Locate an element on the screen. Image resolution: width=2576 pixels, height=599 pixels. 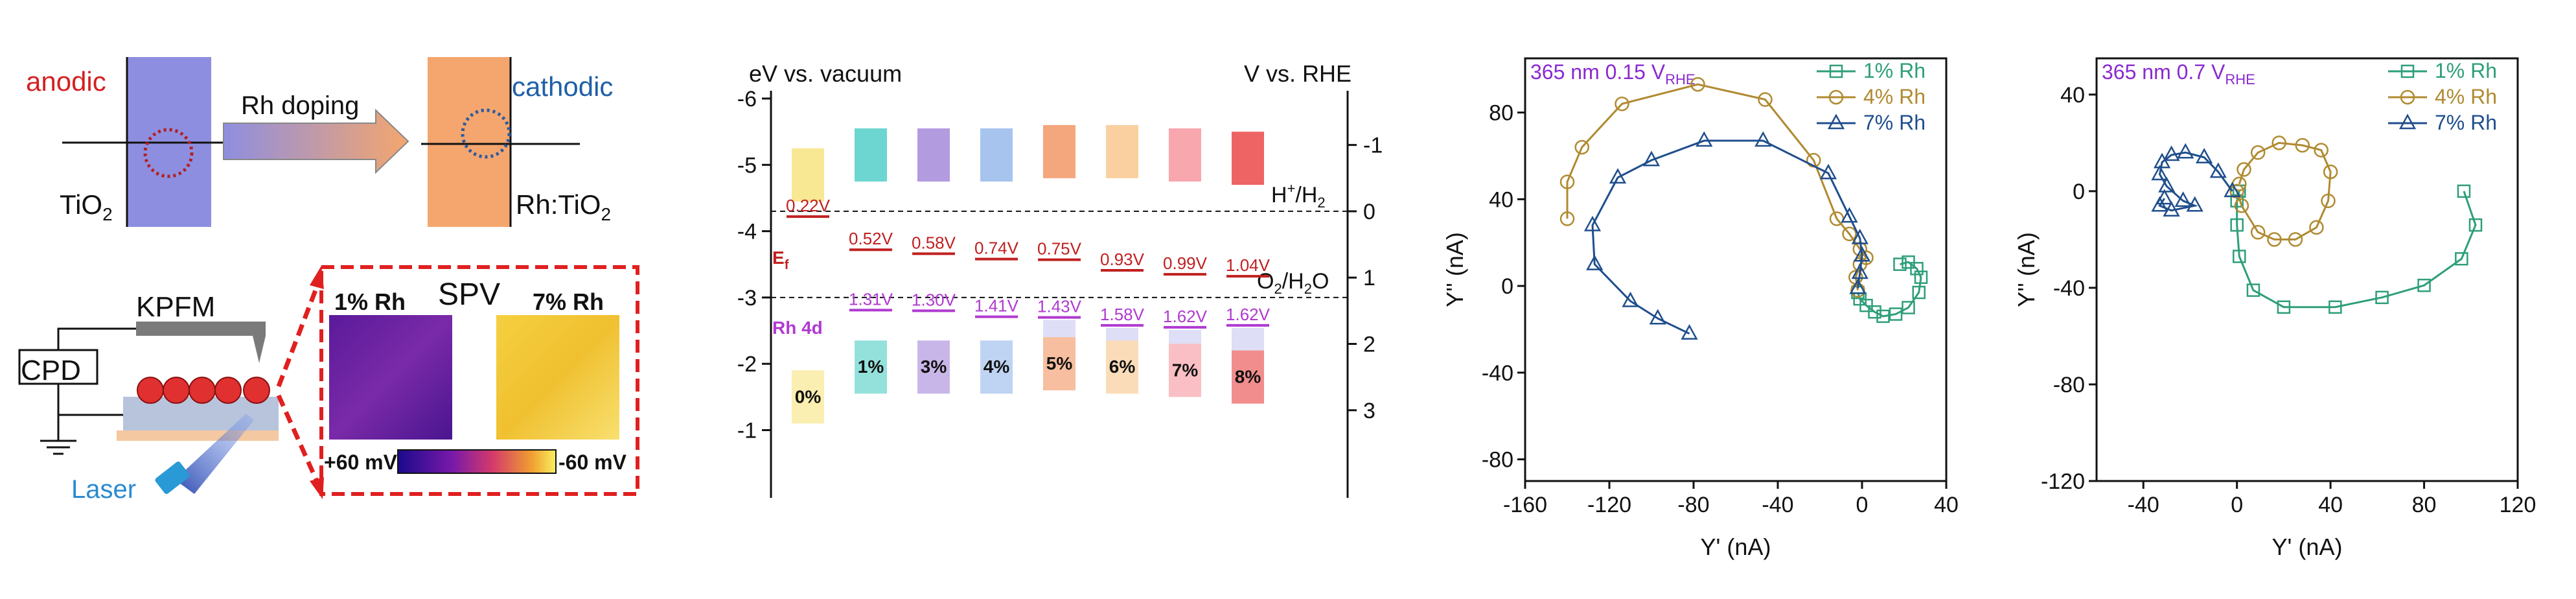
fermi-level-label: 0.58V is located at coordinates (934, 242).